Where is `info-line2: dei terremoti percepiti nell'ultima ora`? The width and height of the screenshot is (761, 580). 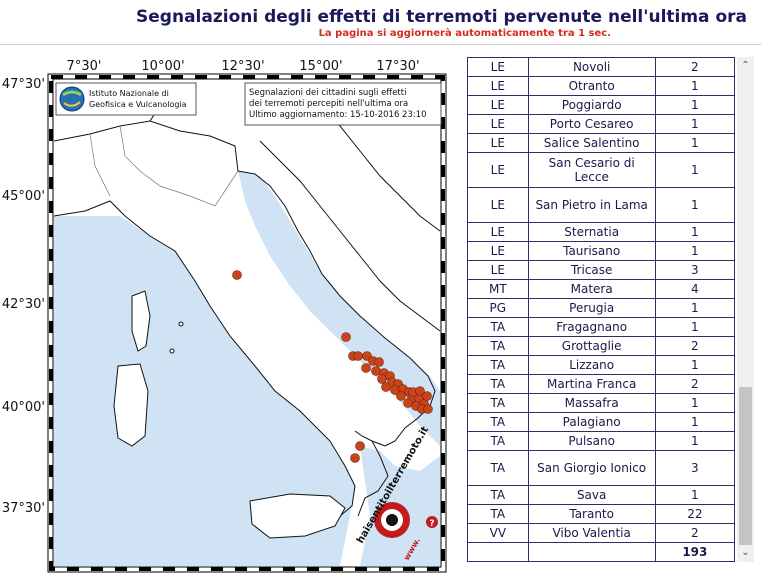
info-line2: dei terremoti percepiti nell'ultima ora is located at coordinates (328, 104).